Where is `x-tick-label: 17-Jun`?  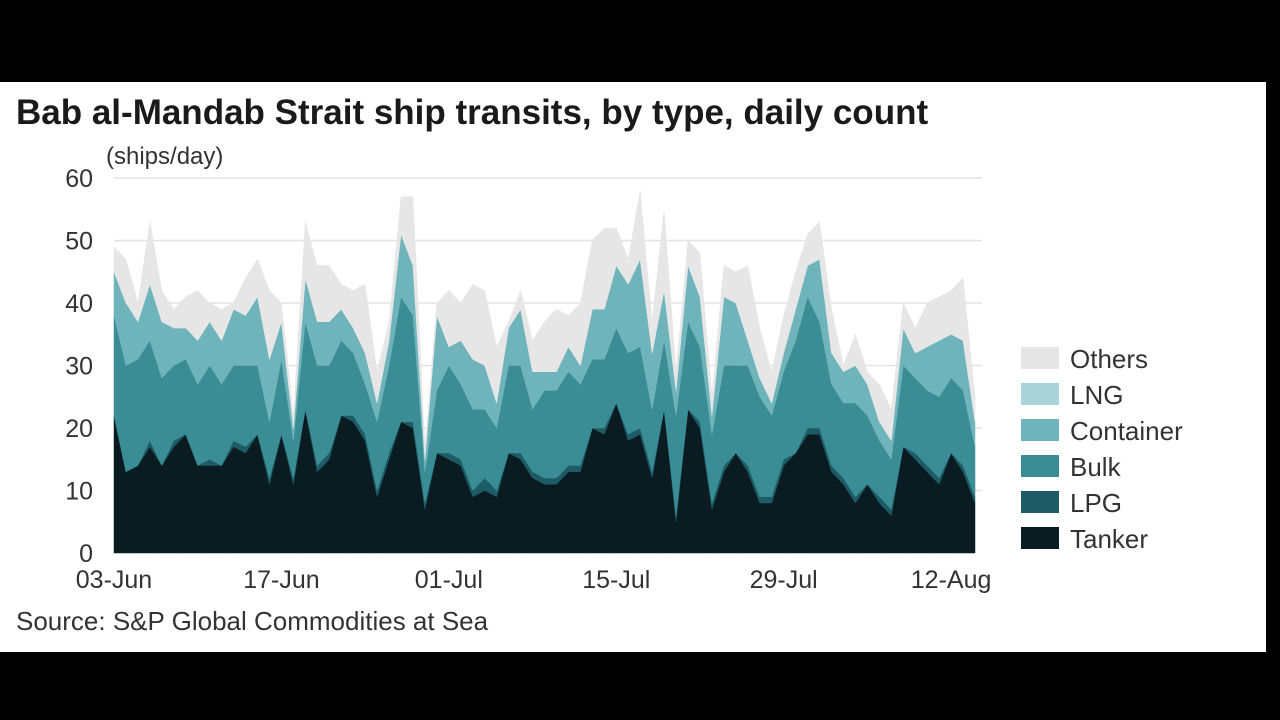 x-tick-label: 17-Jun is located at coordinates (281, 580).